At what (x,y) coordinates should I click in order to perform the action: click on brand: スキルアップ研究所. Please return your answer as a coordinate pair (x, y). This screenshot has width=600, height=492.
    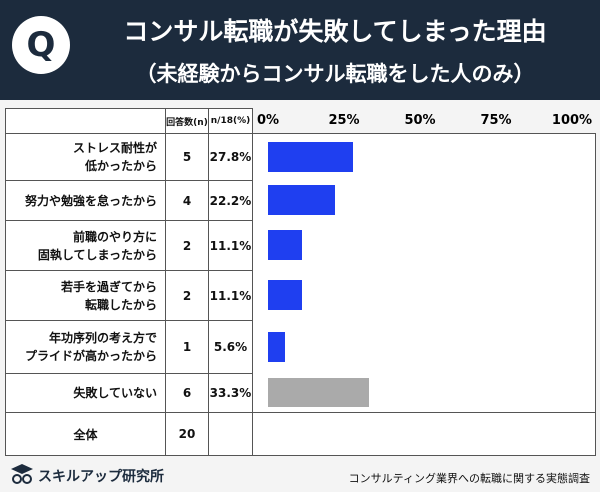
    Looking at the image, I should click on (101, 477).